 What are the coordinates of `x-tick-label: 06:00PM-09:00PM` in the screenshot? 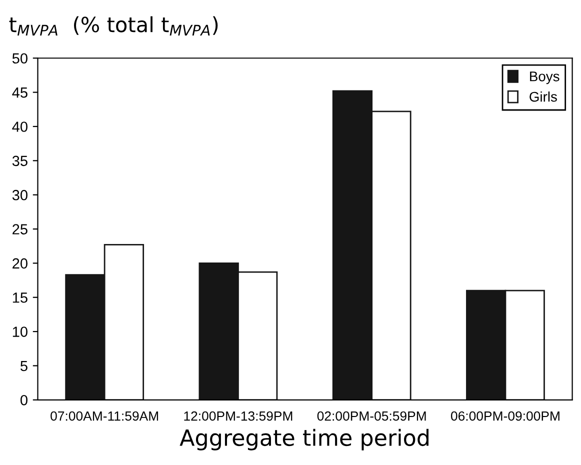 It's located at (505, 416).